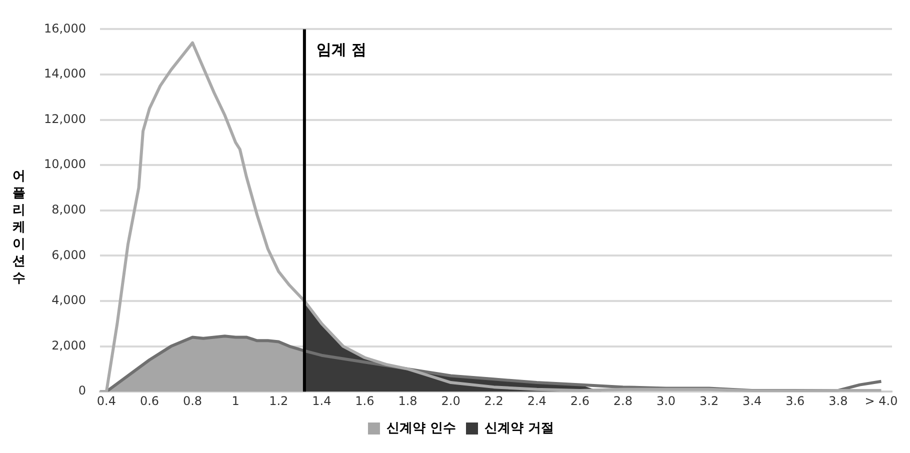 The width and height of the screenshot is (910, 453). Describe the element at coordinates (69, 255) in the screenshot. I see `y-tick-label: 6,000` at that location.